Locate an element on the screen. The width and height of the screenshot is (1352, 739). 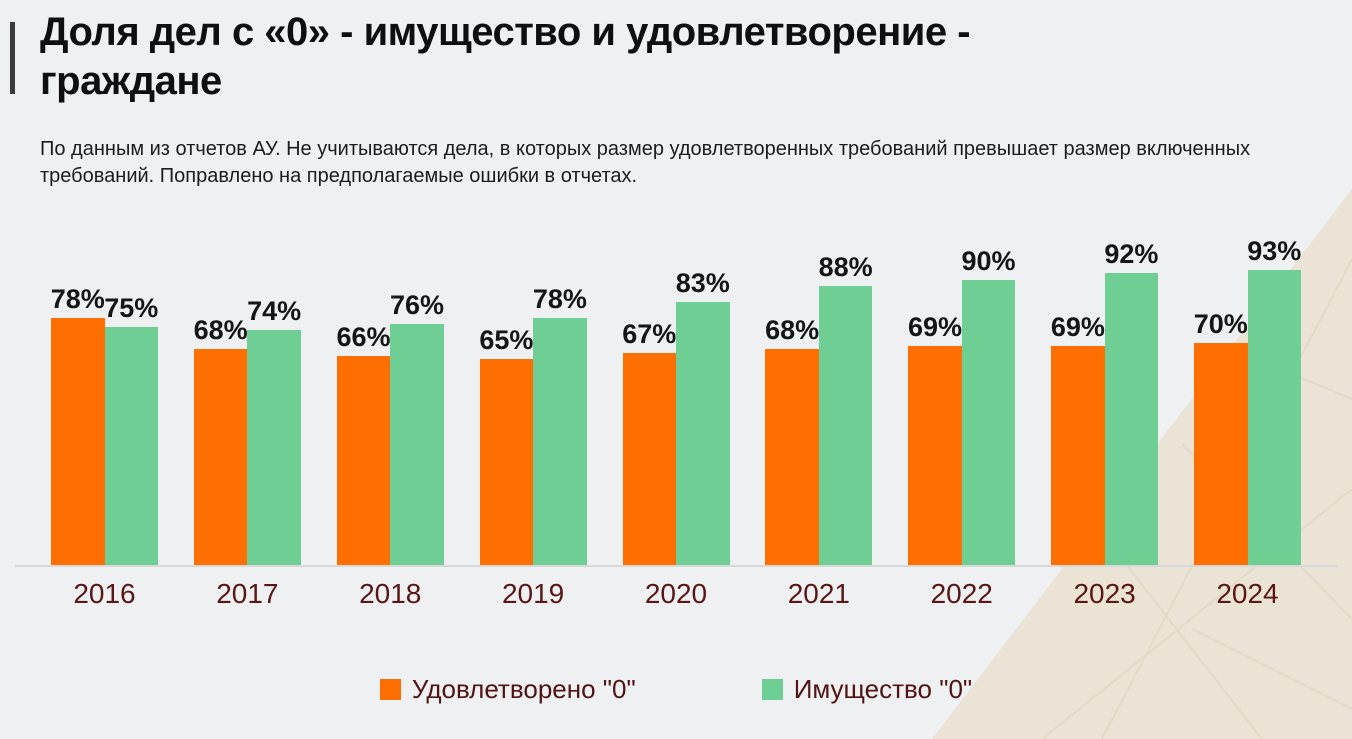
bar-value-label: 66% is located at coordinates (363, 337).